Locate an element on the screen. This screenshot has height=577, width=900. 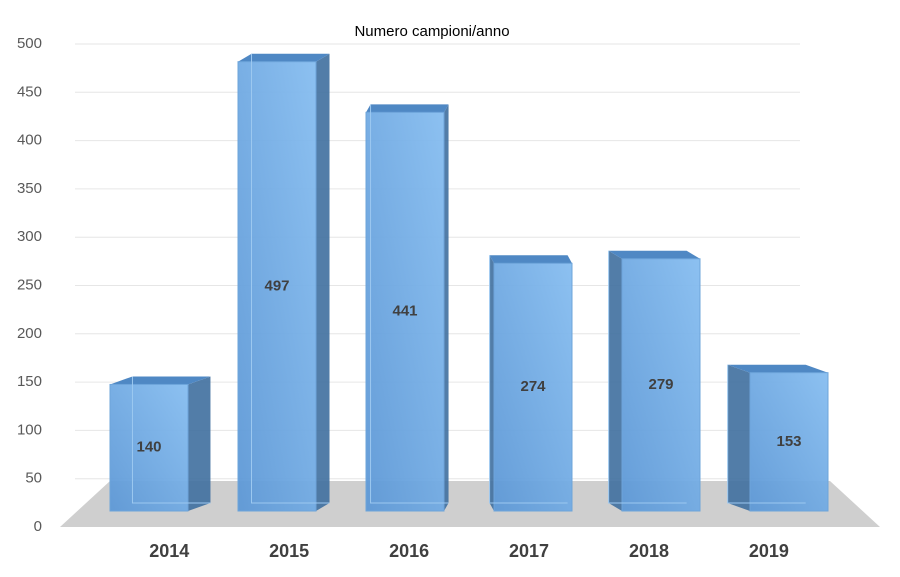
x-tick-label: 2016 is located at coordinates (409, 551).